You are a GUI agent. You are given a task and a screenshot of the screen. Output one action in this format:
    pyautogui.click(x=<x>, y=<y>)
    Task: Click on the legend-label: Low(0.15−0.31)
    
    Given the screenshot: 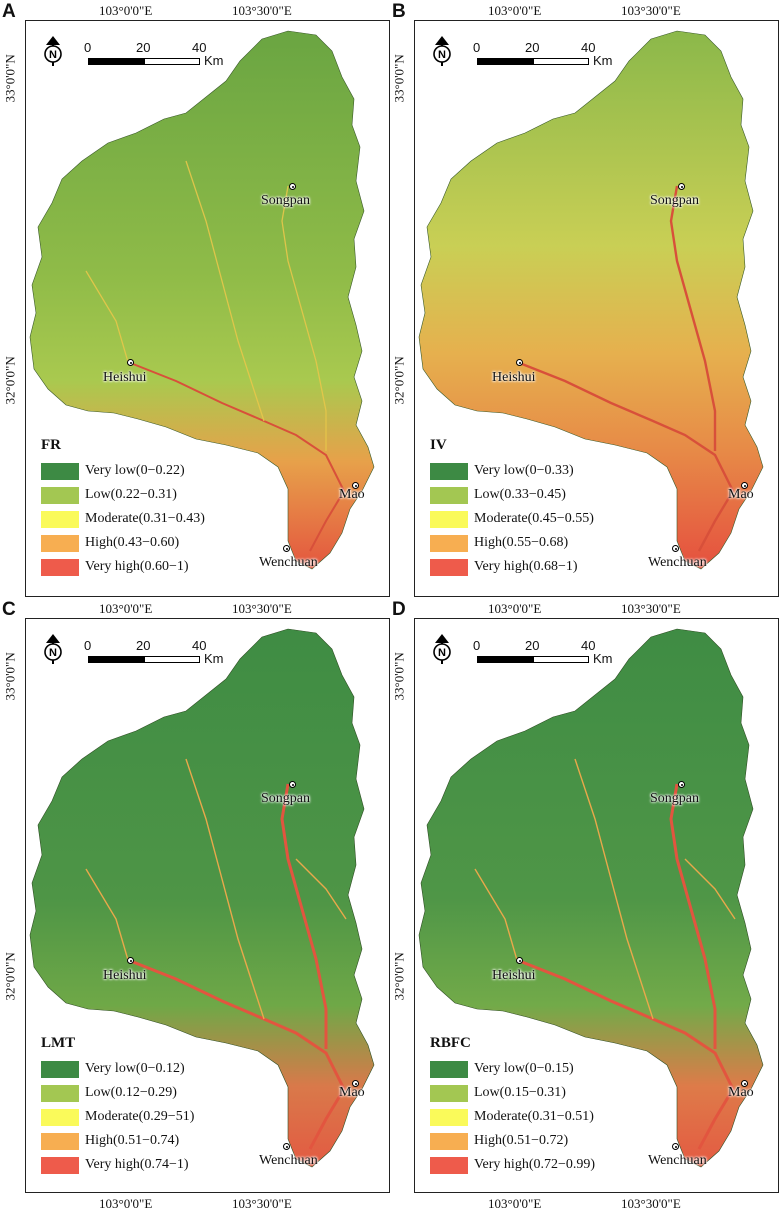 What is the action you would take?
    pyautogui.click(x=520, y=1092)
    